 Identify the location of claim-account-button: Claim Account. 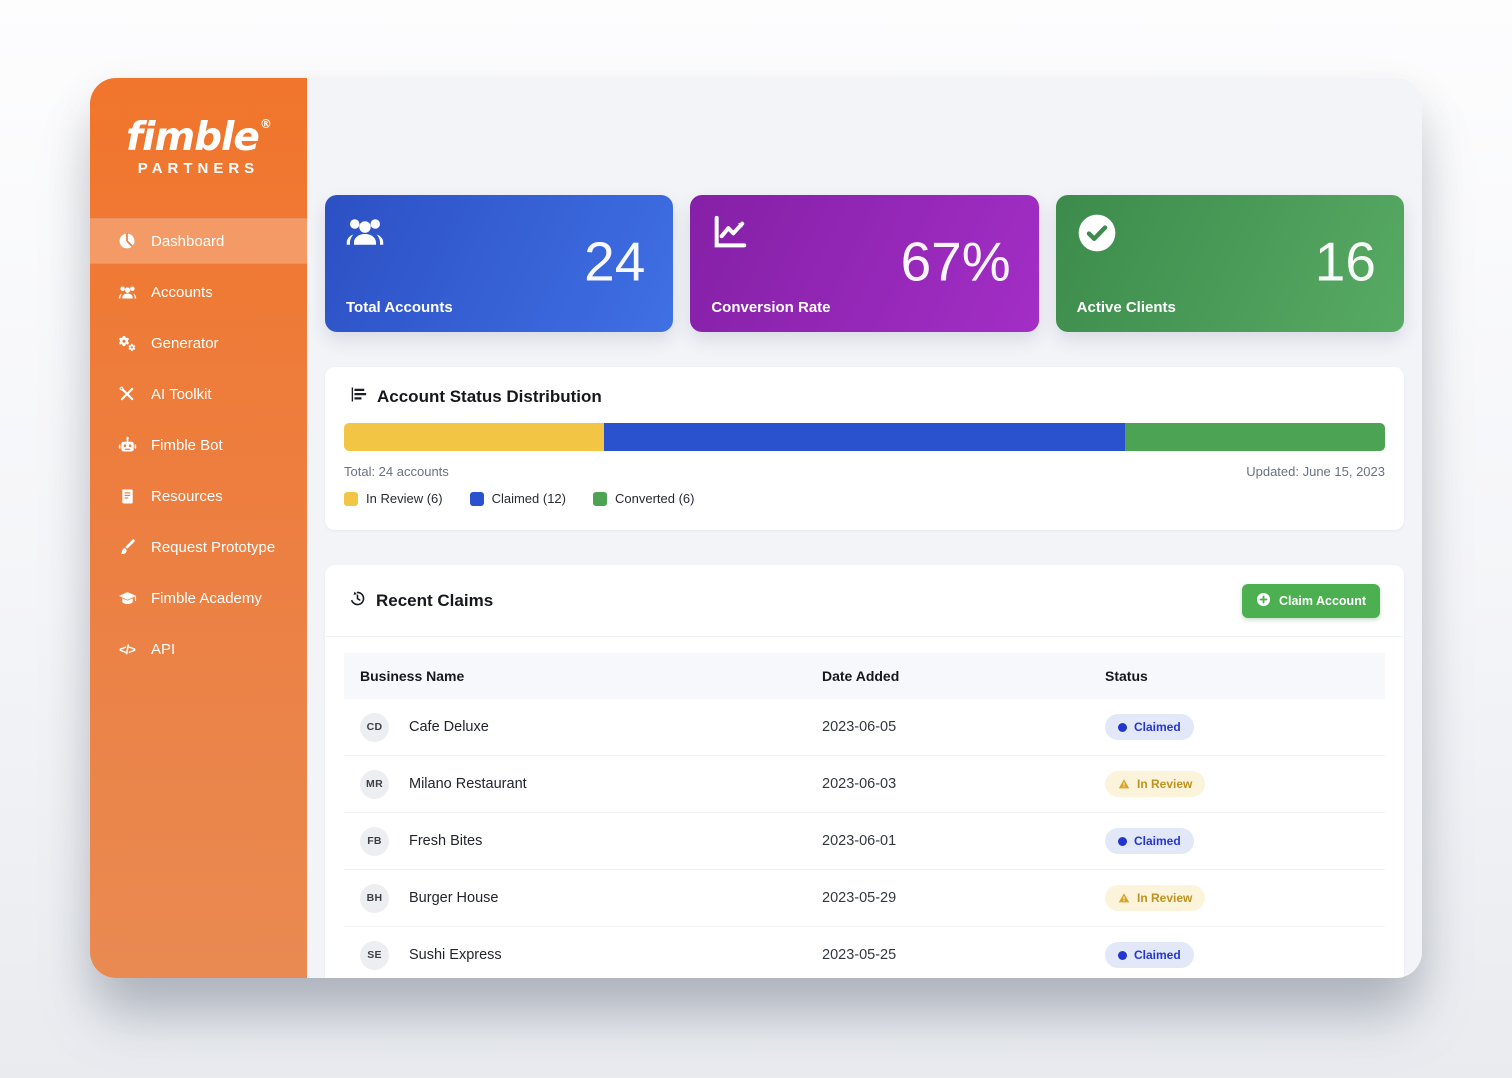
(1310, 601).